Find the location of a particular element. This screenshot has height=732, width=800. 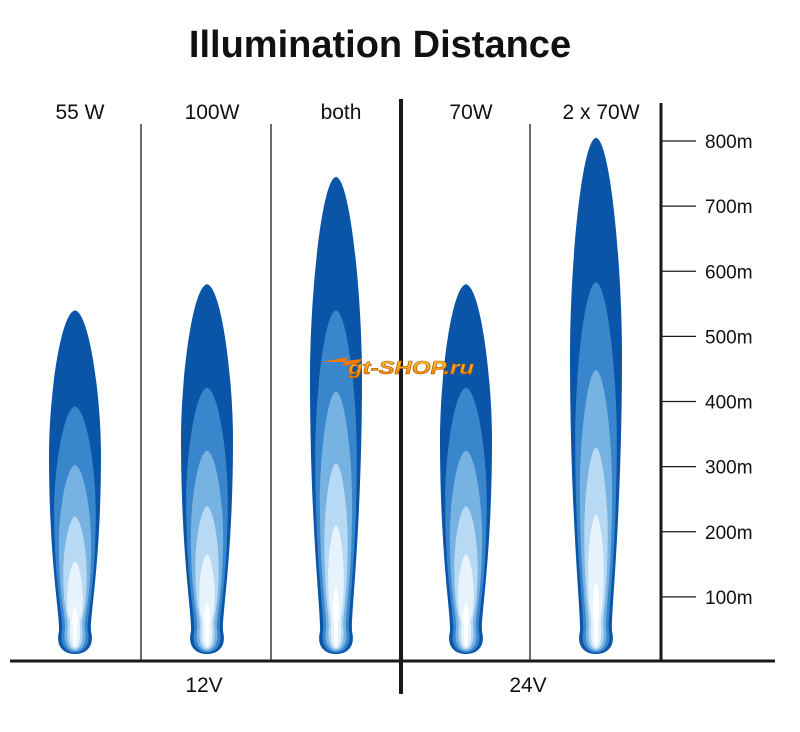

watermark-logo: gt-SHOP.ru is located at coordinates (398, 367).